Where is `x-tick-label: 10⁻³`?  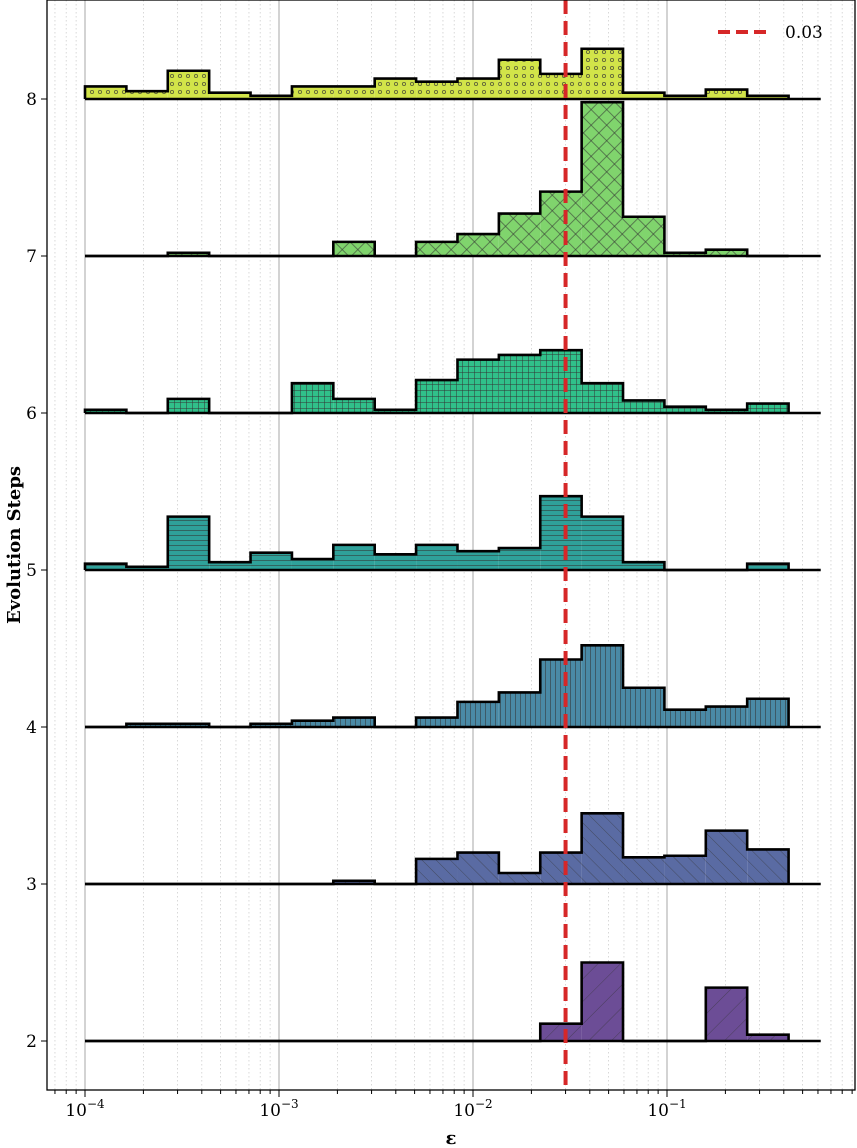
x-tick-label: 10⁻³ is located at coordinates (278, 1109).